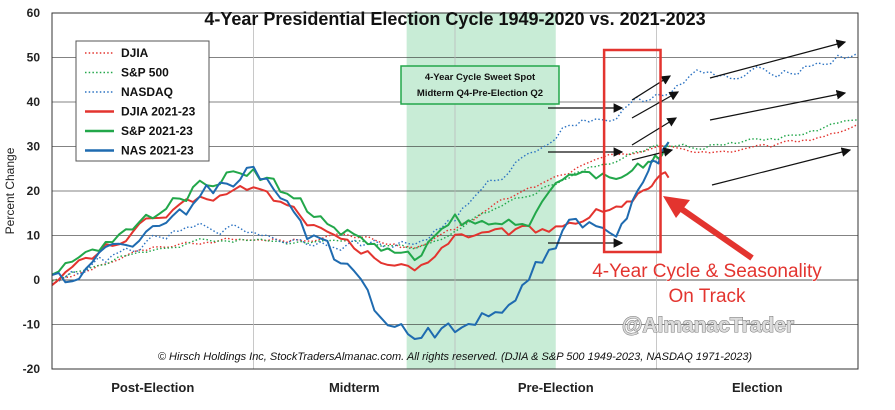 The height and width of the screenshot is (410, 895). I want to click on x-period-label: Election, so click(757, 387).